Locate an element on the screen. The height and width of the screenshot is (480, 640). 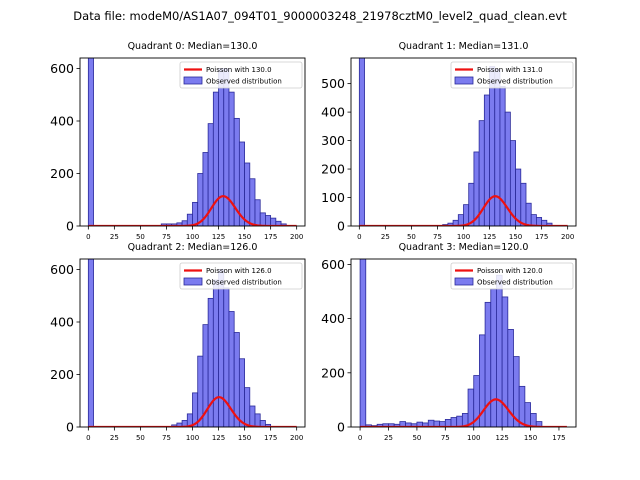
quadrant-1-data is located at coordinates (463, 142).